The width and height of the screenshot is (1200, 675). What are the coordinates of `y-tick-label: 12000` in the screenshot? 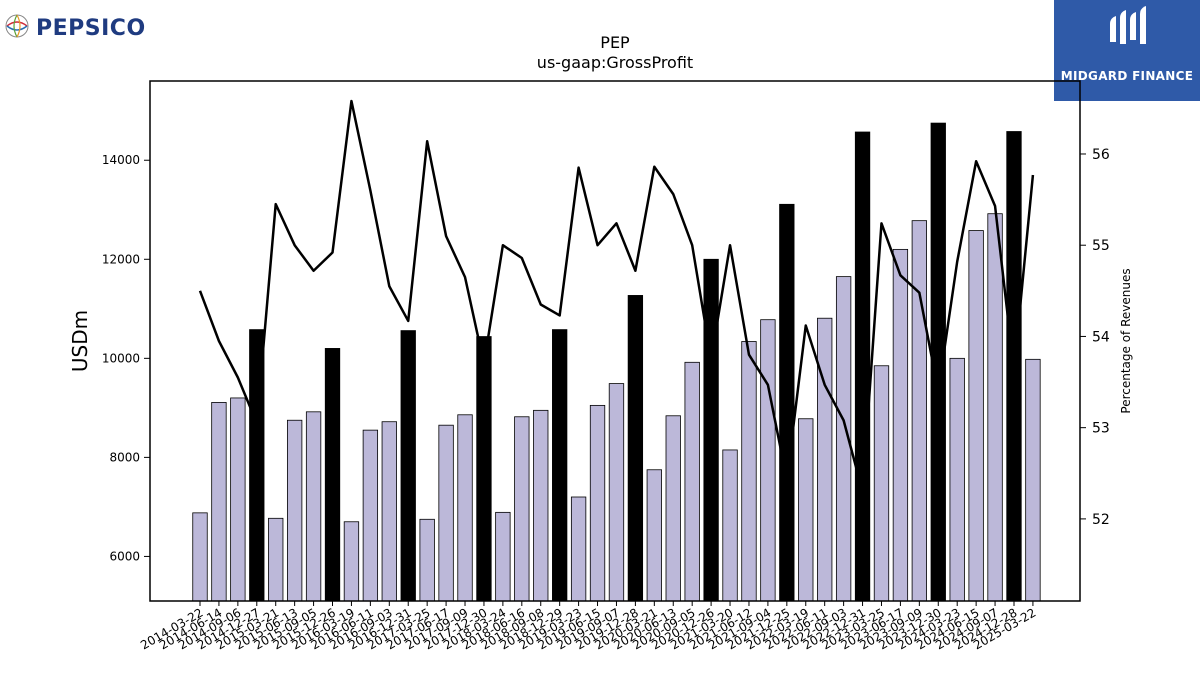 It's located at (121, 259).